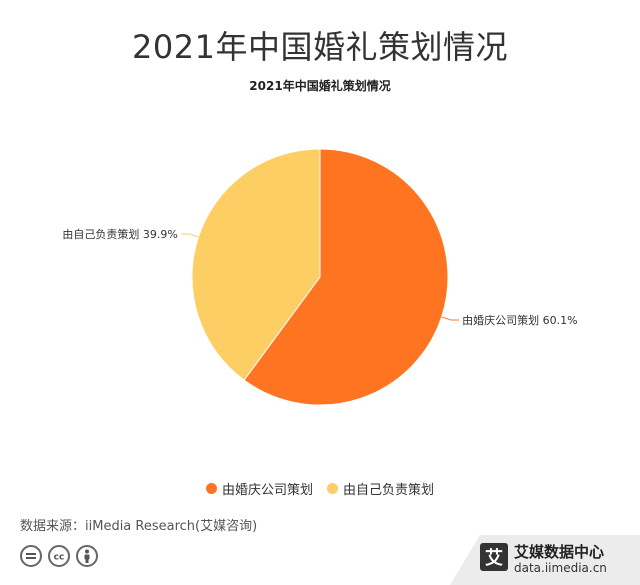 The height and width of the screenshot is (585, 640). I want to click on legend-item-agency: 由婚庆公司策划, so click(259, 488).